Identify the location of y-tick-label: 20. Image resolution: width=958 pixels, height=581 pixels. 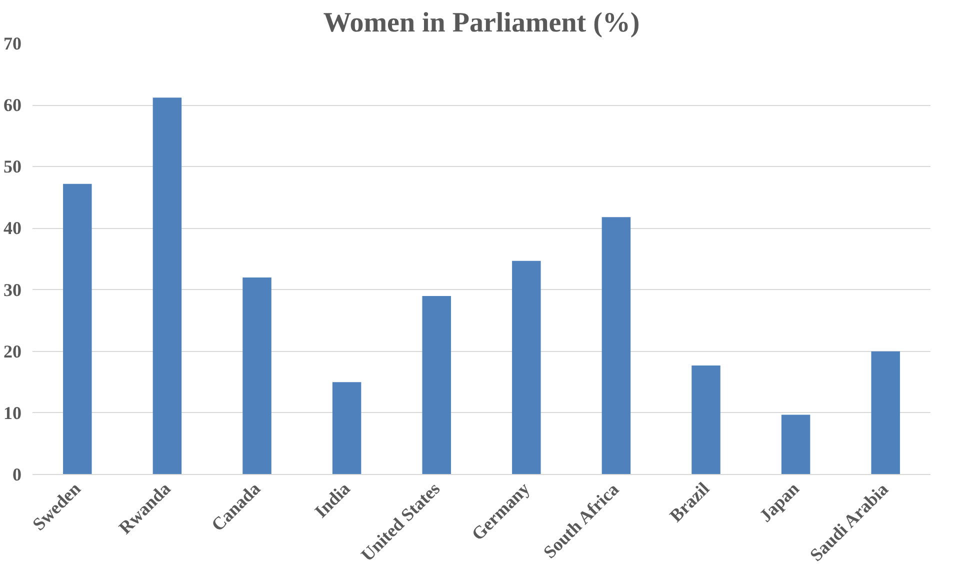
(13, 351).